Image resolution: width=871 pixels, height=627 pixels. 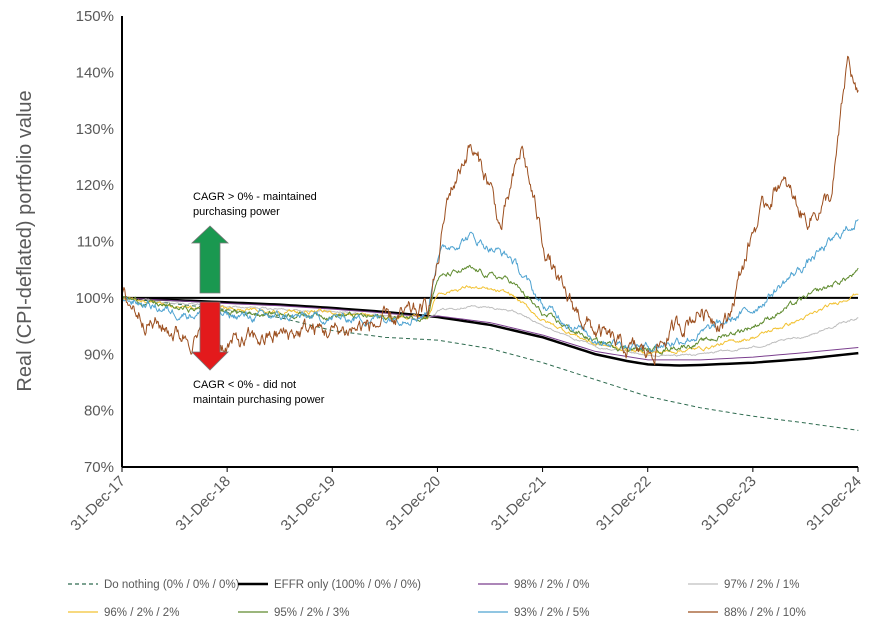 I want to click on down-arrow-icon, so click(x=210, y=336).